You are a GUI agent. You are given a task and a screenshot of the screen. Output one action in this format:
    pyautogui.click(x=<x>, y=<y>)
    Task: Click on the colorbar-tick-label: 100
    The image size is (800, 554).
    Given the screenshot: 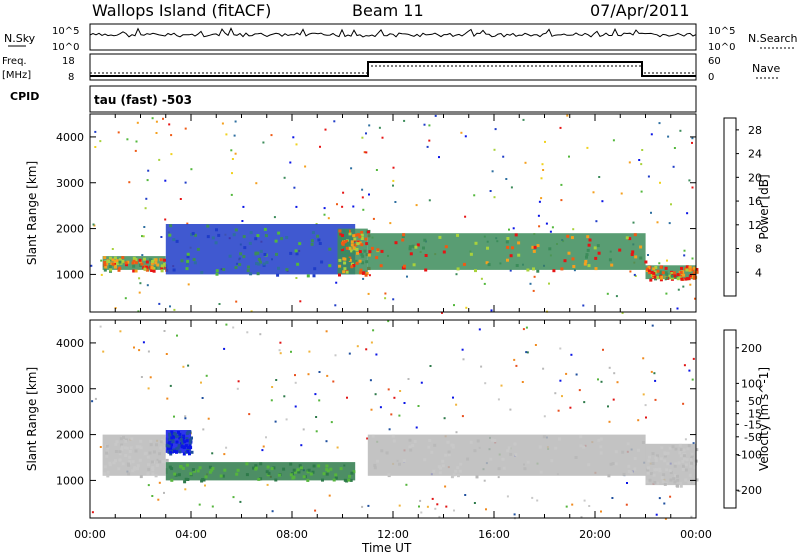 What is the action you would take?
    pyautogui.click(x=751, y=383)
    